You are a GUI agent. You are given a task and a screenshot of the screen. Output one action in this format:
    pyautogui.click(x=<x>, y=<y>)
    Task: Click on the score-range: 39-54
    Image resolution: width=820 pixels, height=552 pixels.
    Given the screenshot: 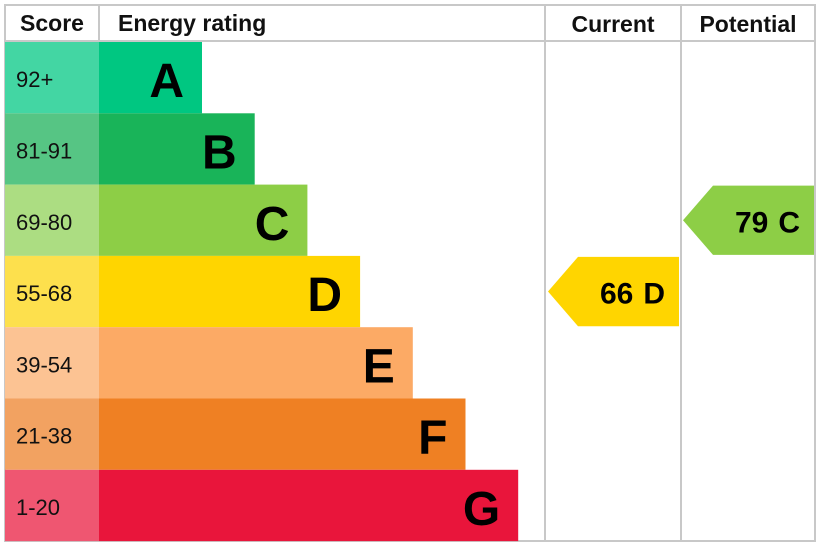 What is the action you would take?
    pyautogui.click(x=44, y=364)
    